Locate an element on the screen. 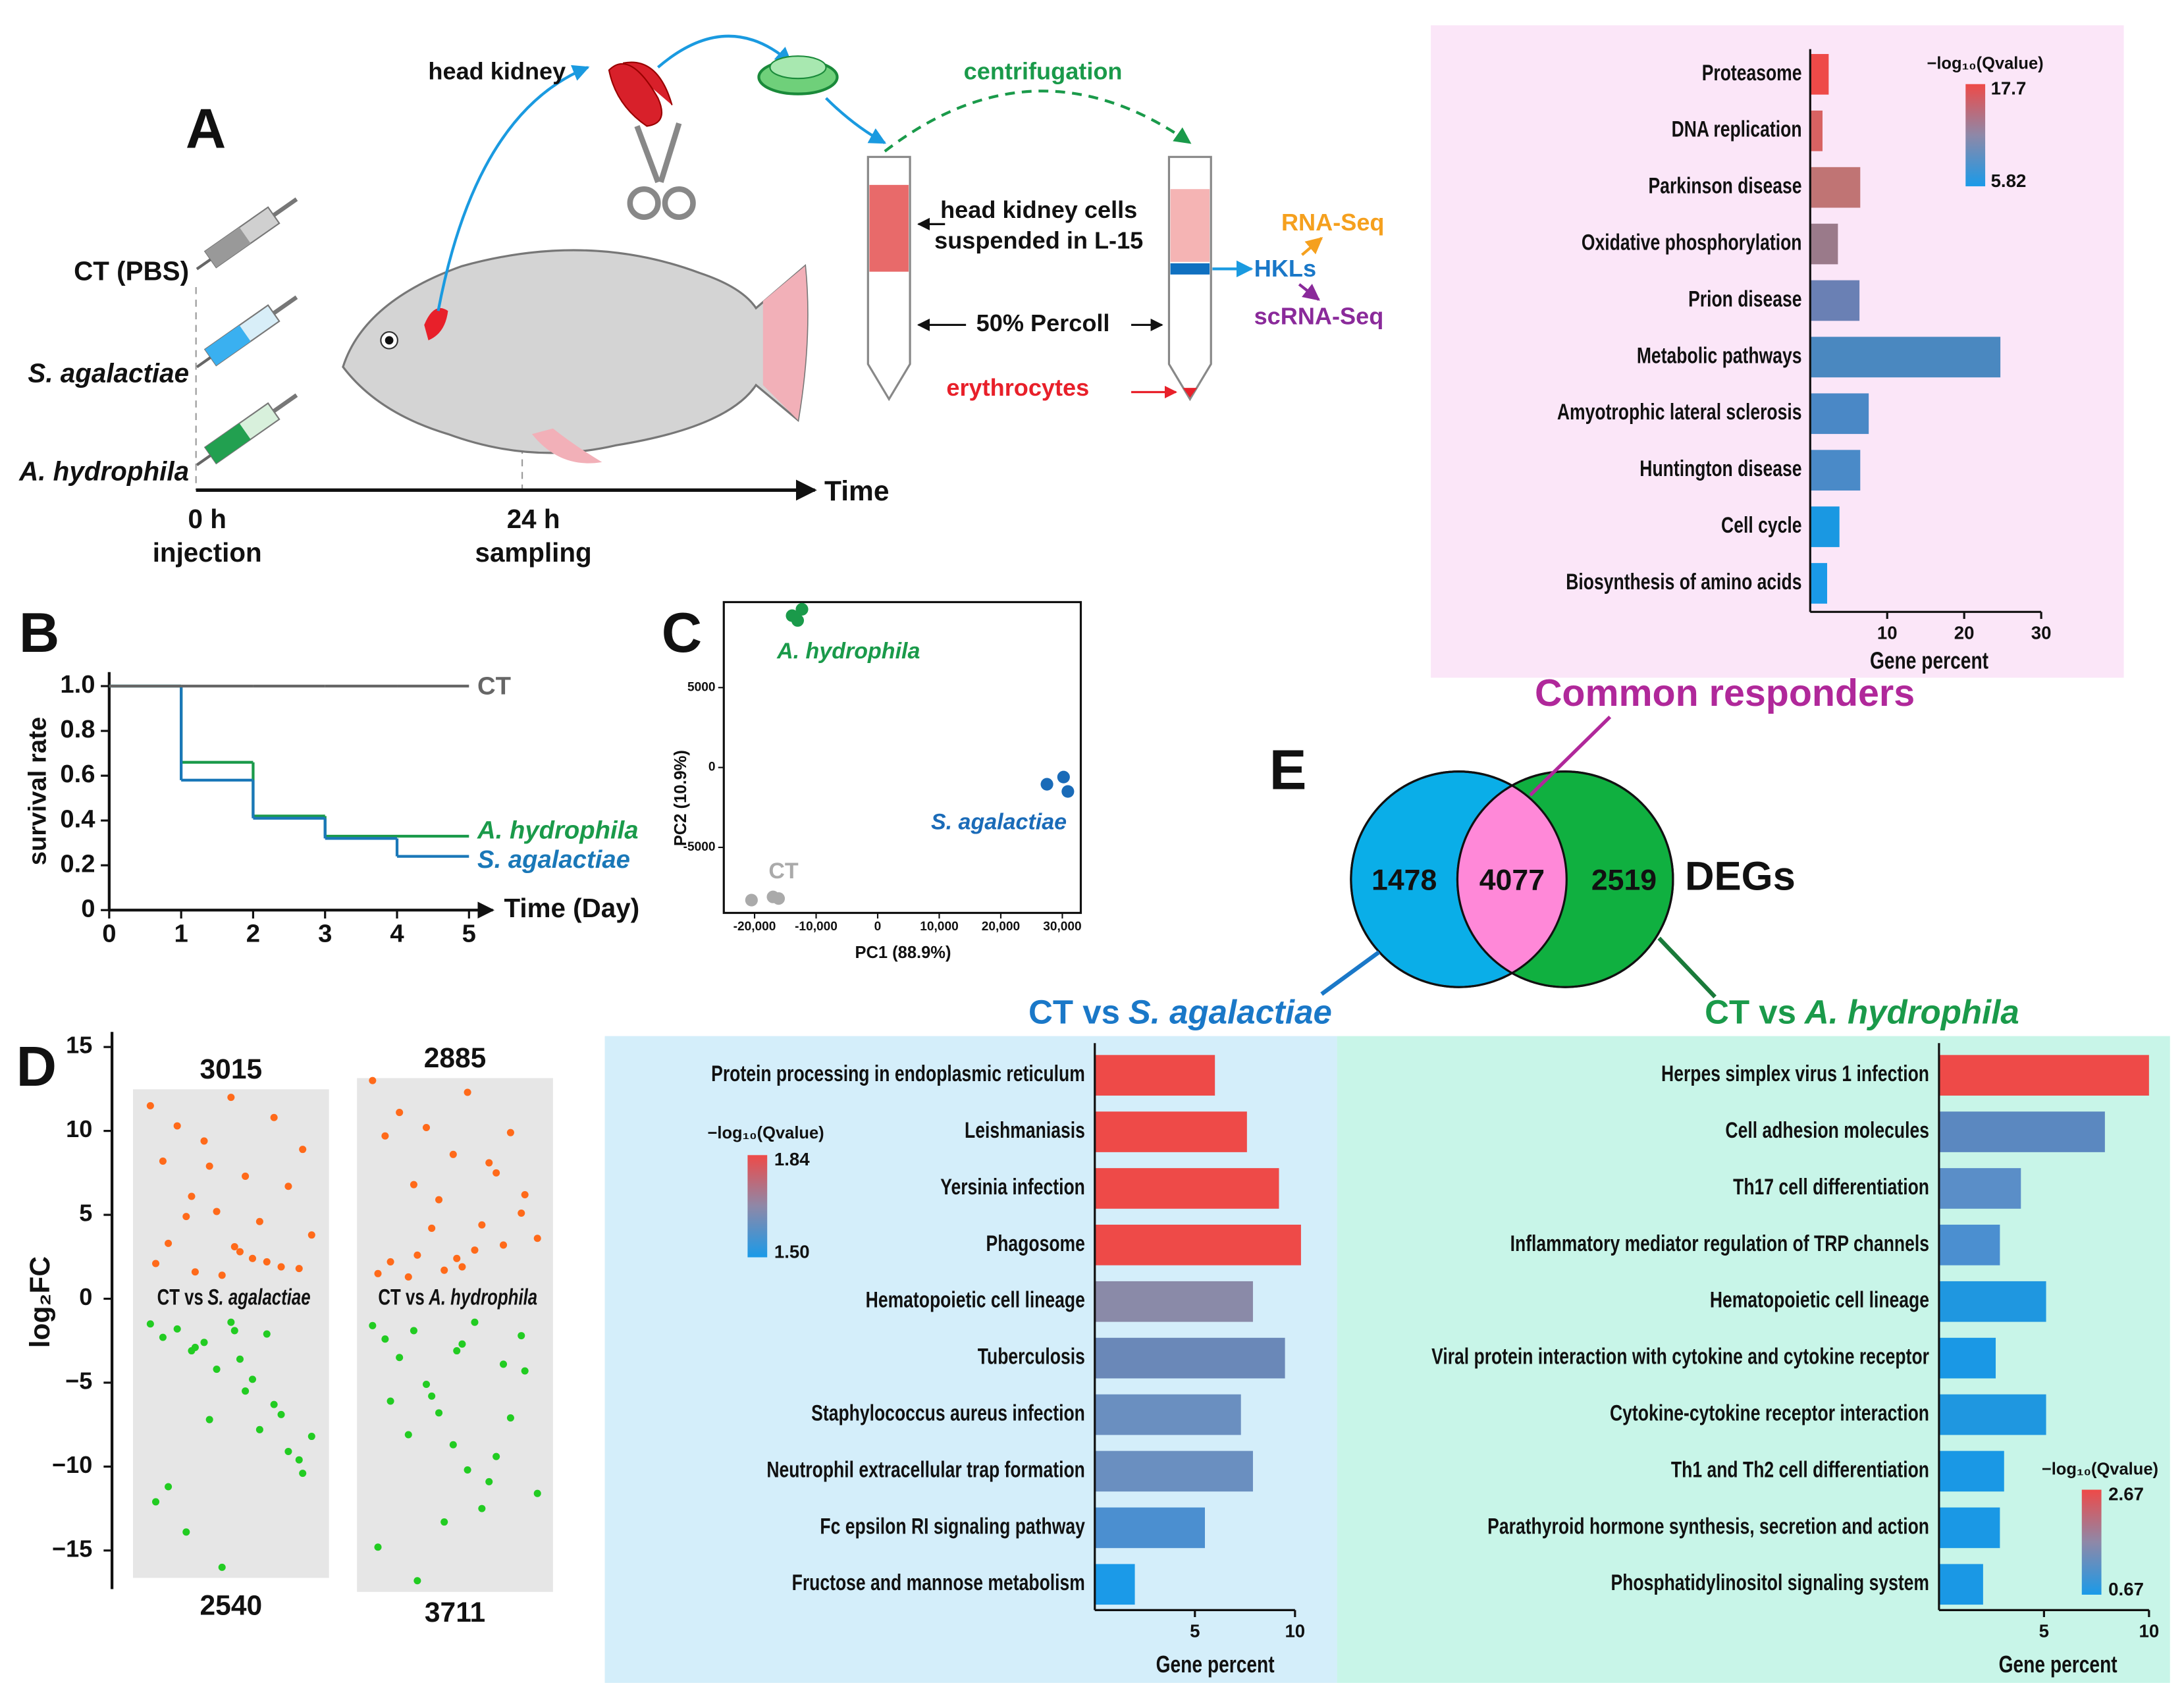 The height and width of the screenshot is (1704, 2184). group-label: CT vsS. agalactiae is located at coordinates (234, 1297).